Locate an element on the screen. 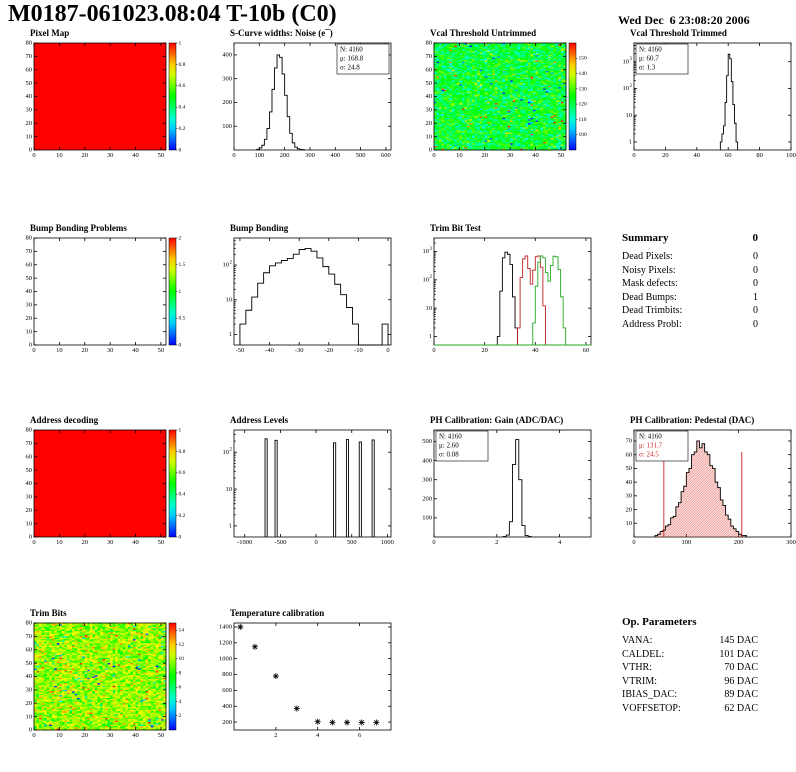 This screenshot has height=772, width=796. panel-address-decoding: Address decoding is located at coordinates (106, 482).